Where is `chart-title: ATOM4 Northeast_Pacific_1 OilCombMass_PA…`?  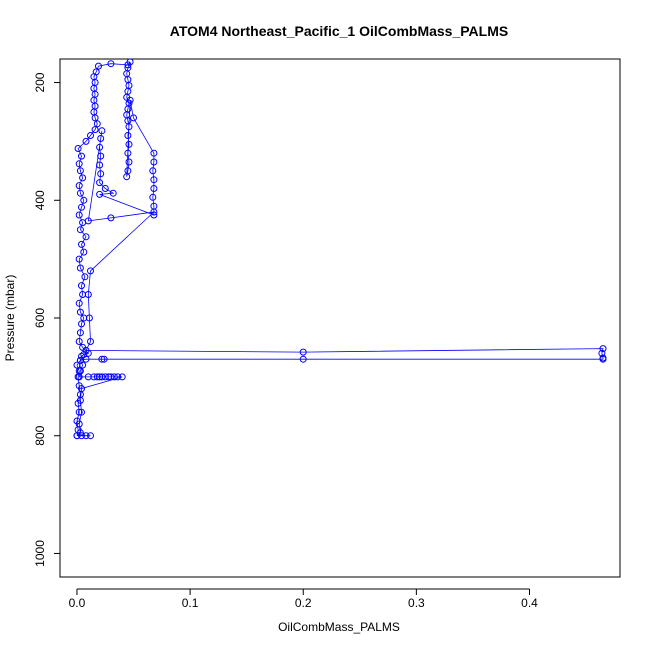 chart-title: ATOM4 Northeast_Pacific_1 OilCombMass_PA… is located at coordinates (339, 31).